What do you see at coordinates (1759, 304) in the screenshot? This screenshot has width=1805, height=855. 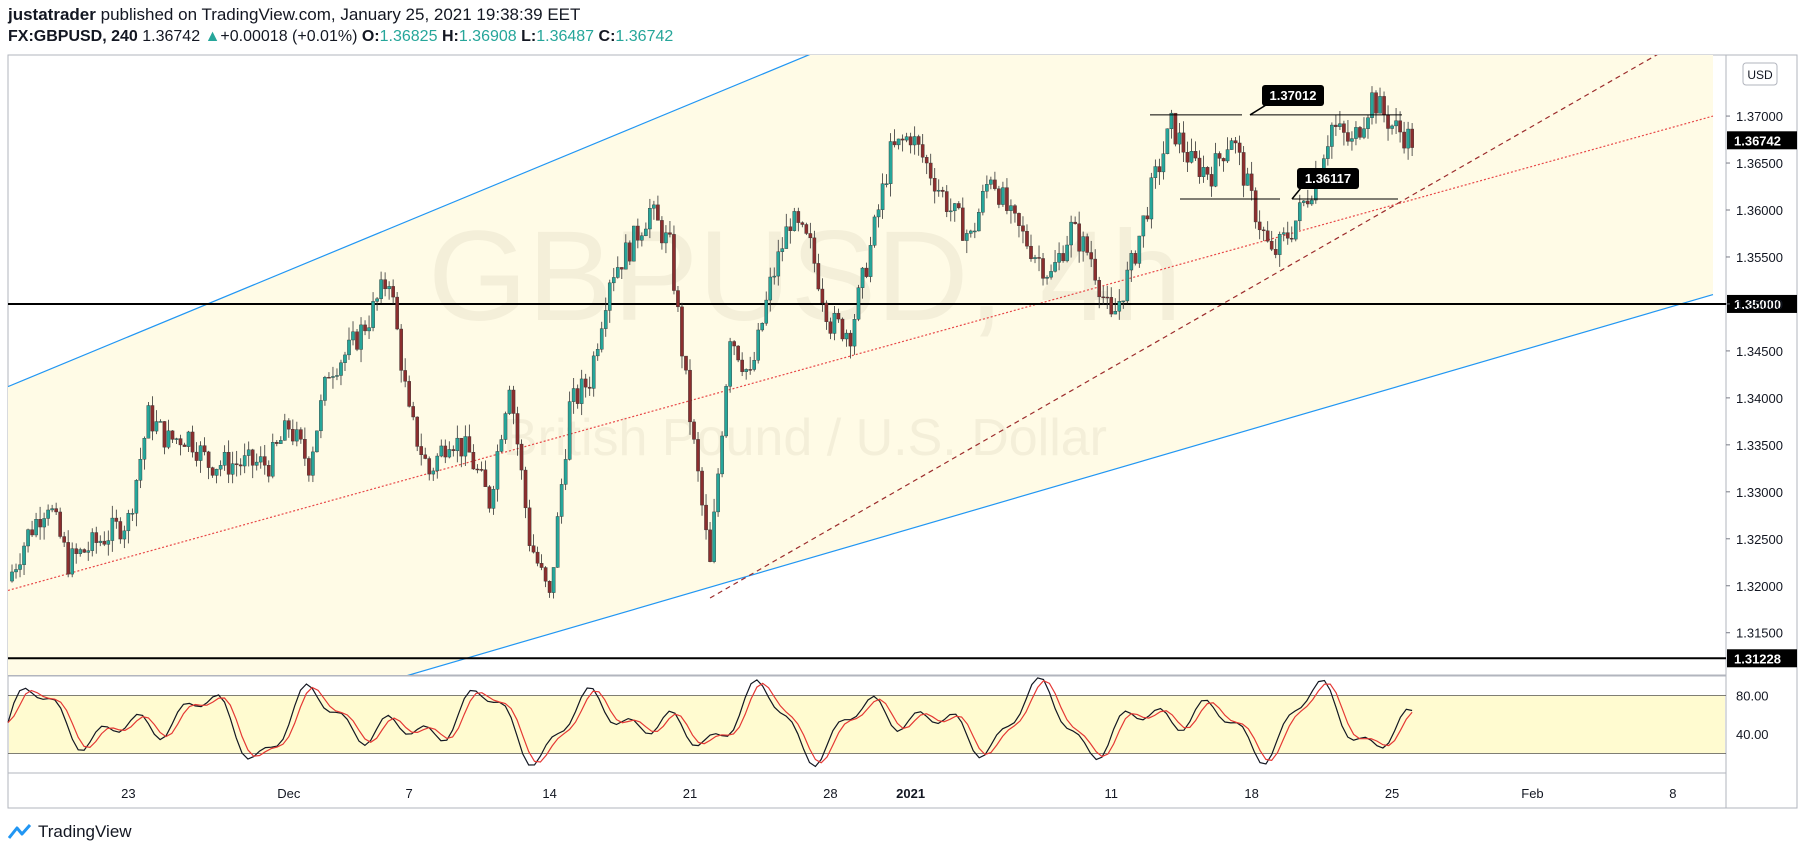 I see `price-tick-label: 1.35000` at bounding box center [1759, 304].